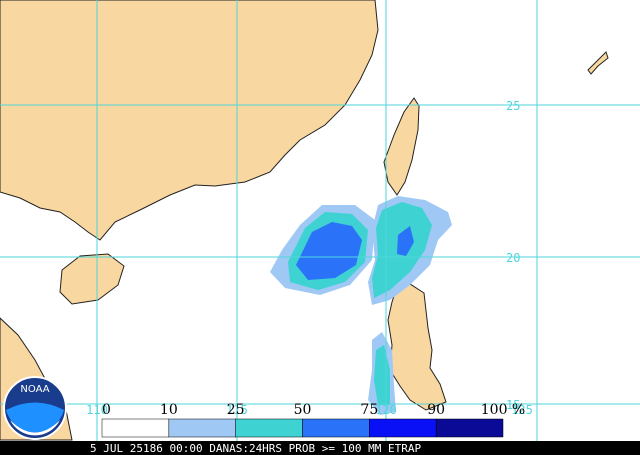 This screenshot has width=640, height=455. I want to click on legend-label: 50, so click(303, 410).